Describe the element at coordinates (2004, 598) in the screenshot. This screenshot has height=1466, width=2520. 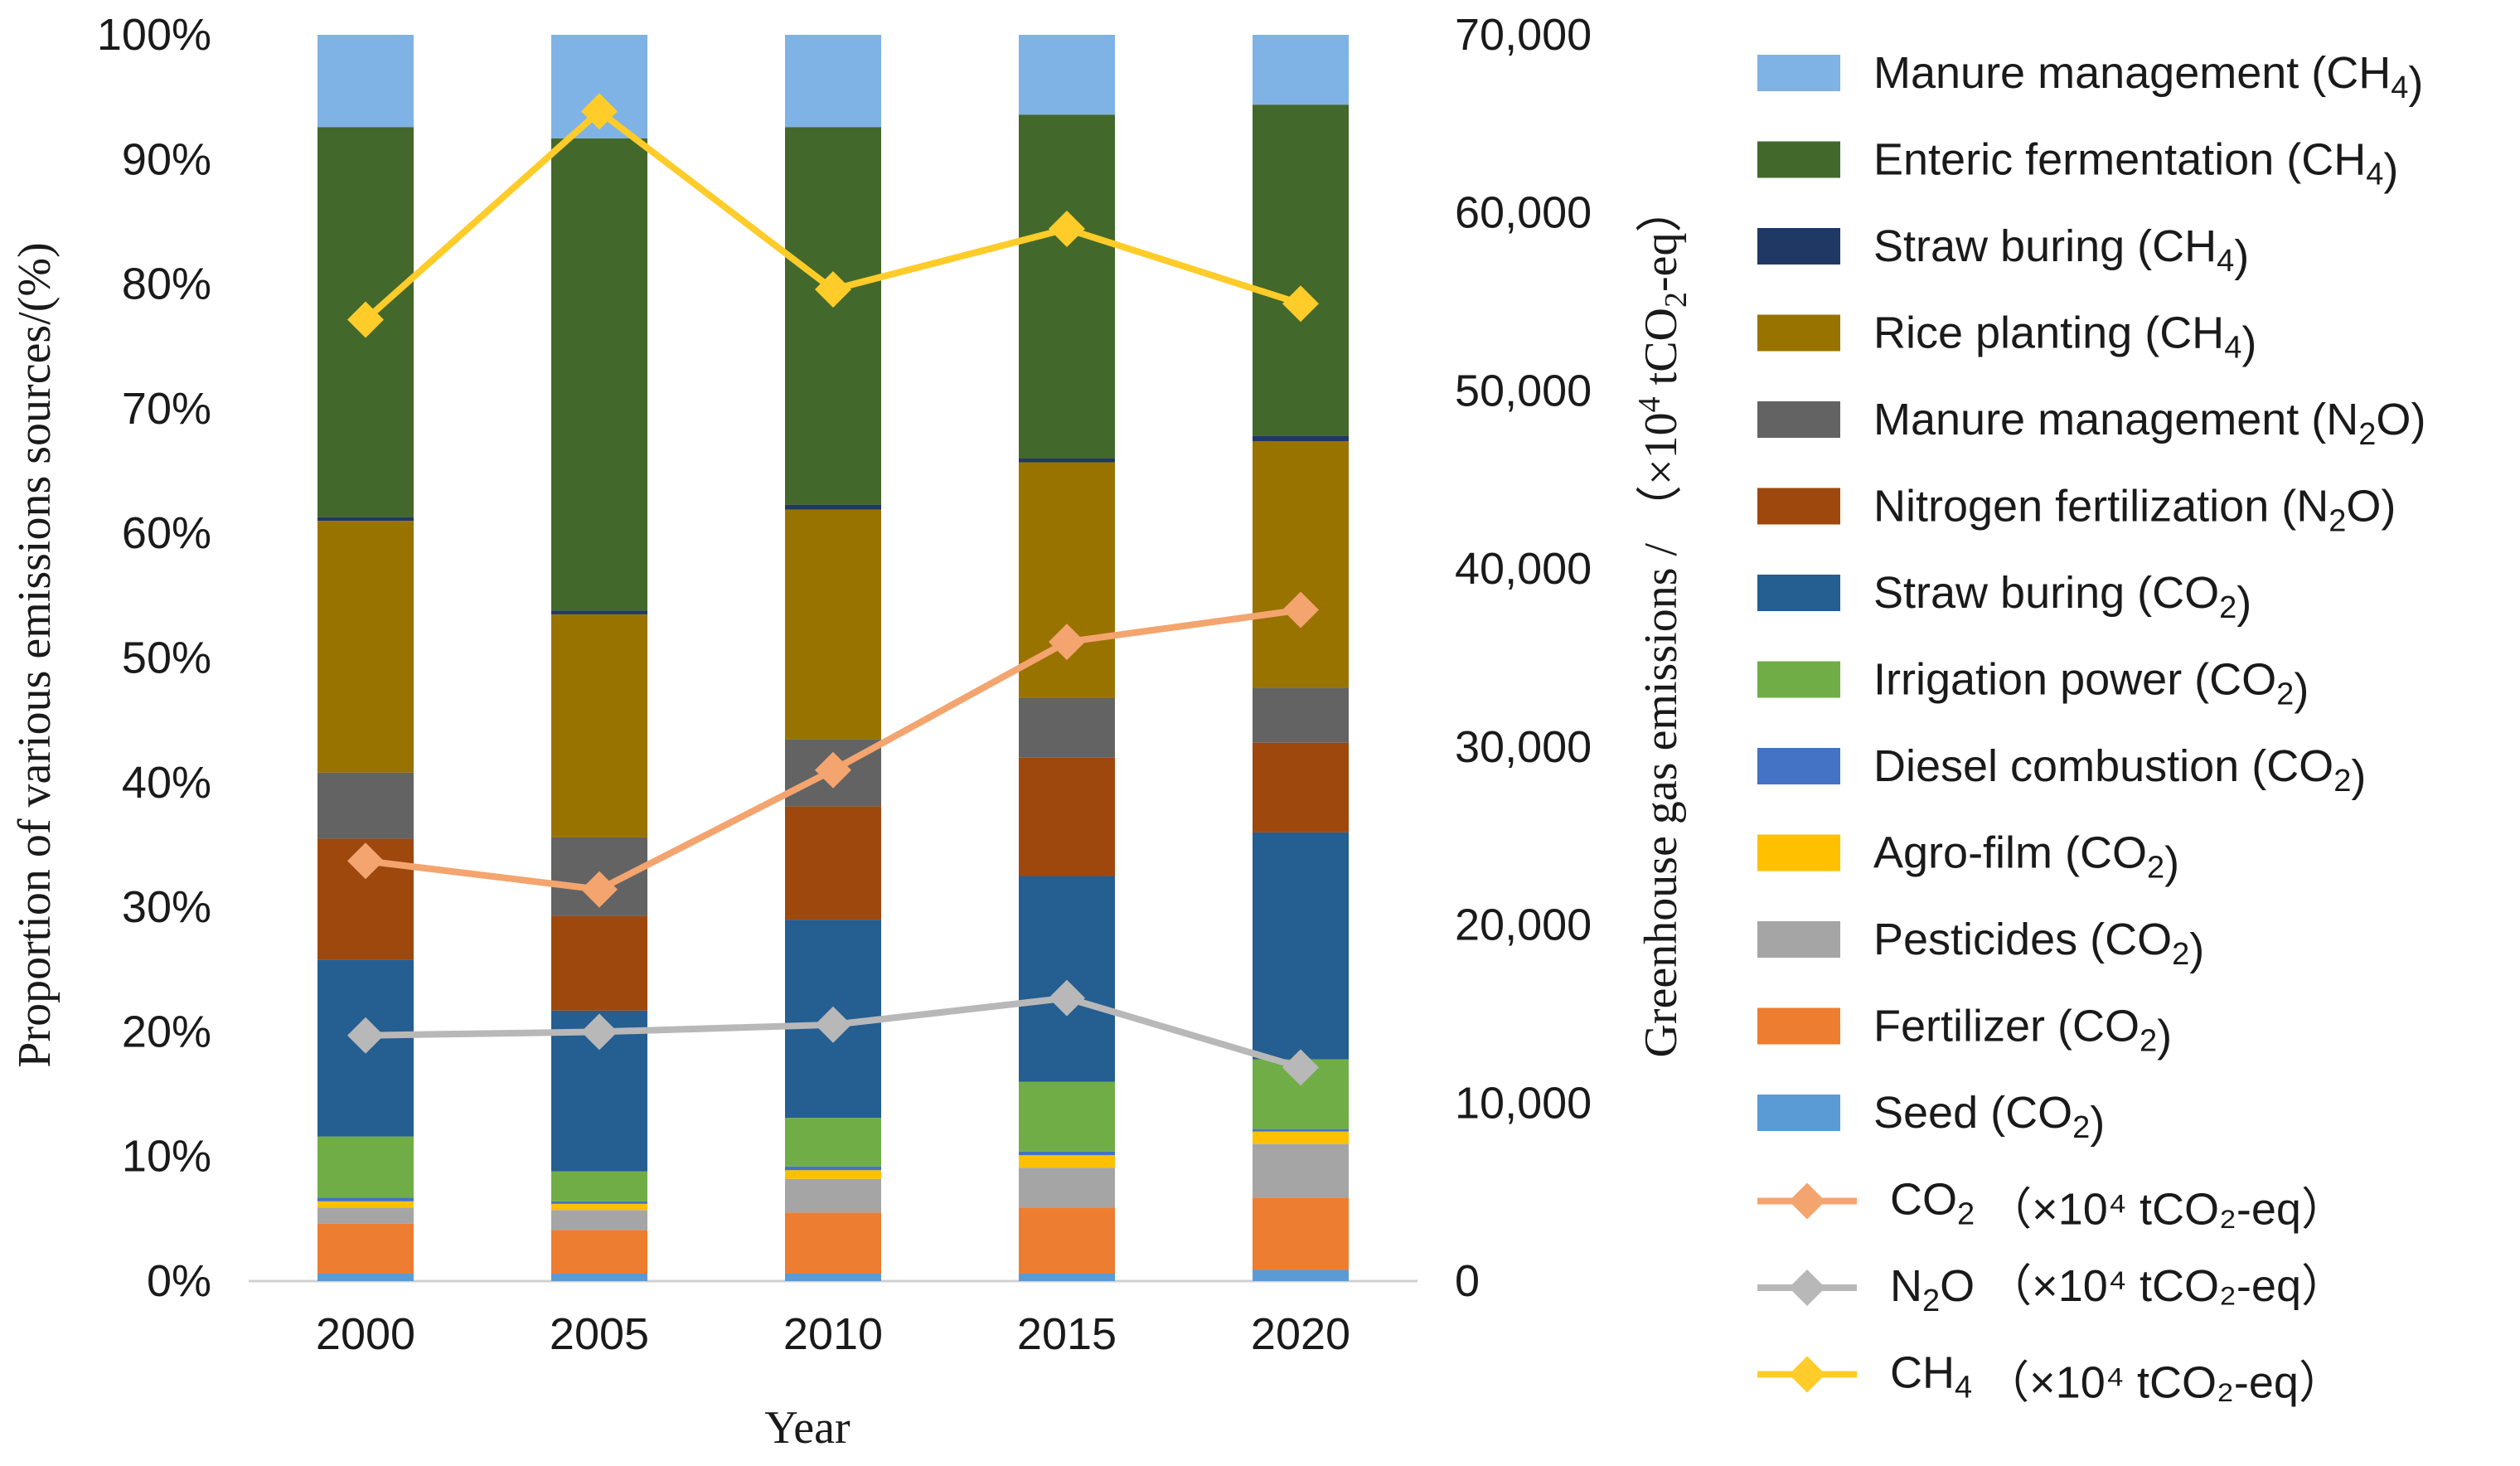
I see `legend-item-strawco2: Straw buring (CO2)` at that location.